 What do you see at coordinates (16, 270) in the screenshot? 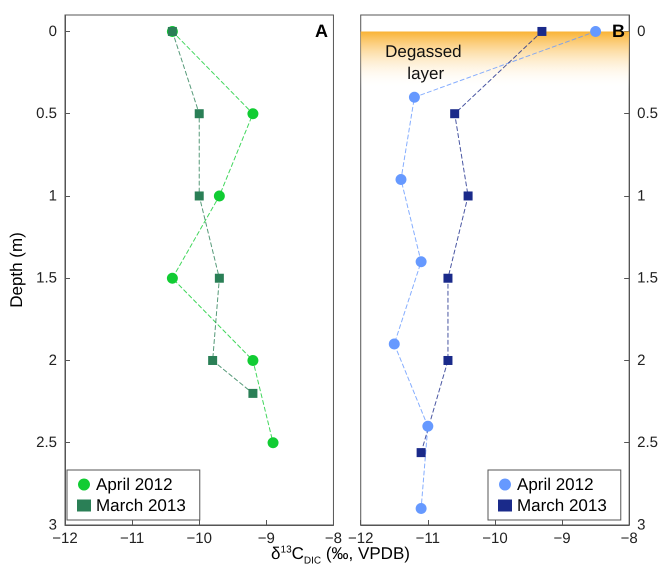
I see `y-axis-title: Depth (m)` at bounding box center [16, 270].